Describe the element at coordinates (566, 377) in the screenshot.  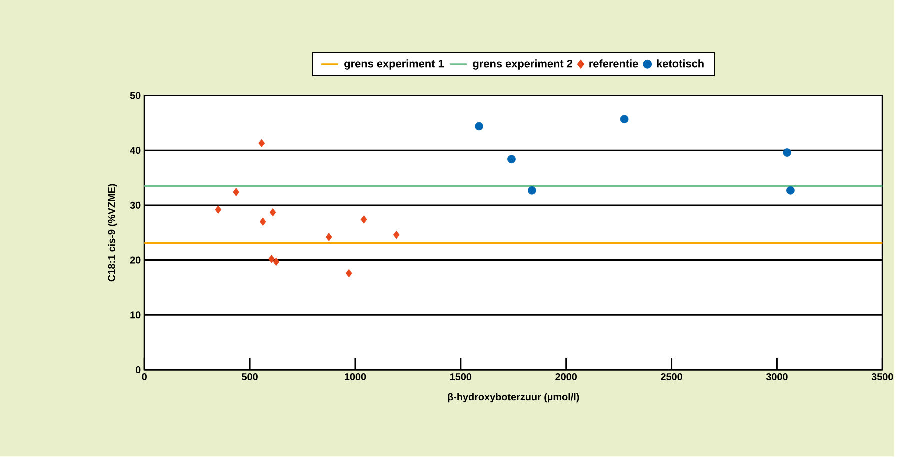
I see `x-tick-label: 2000` at that location.